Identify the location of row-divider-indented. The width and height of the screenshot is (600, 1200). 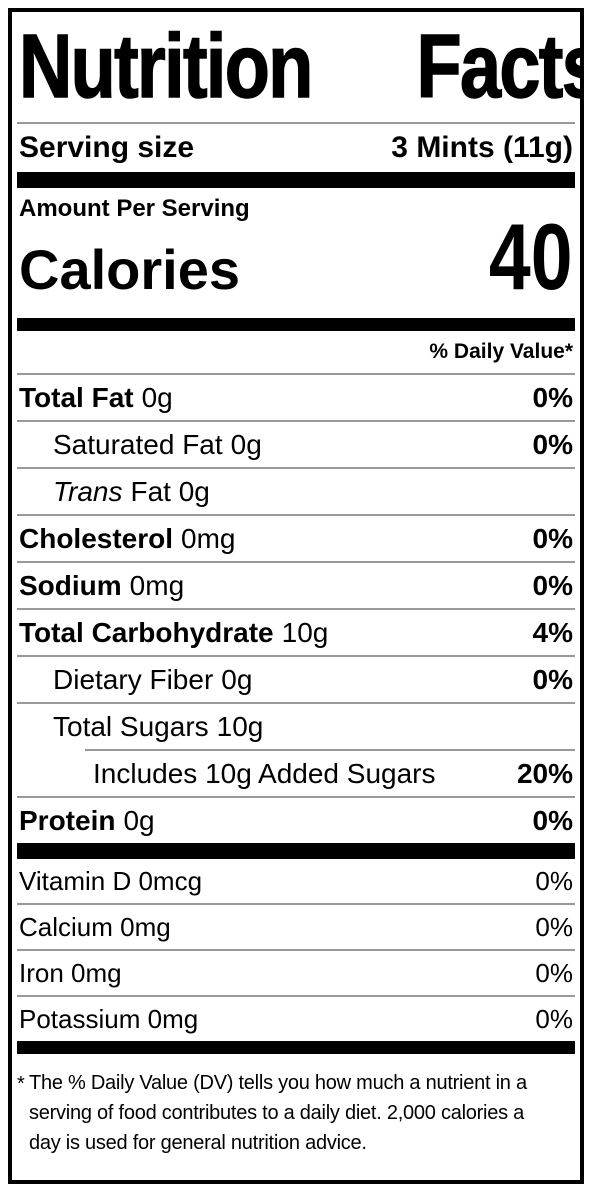
(330, 750).